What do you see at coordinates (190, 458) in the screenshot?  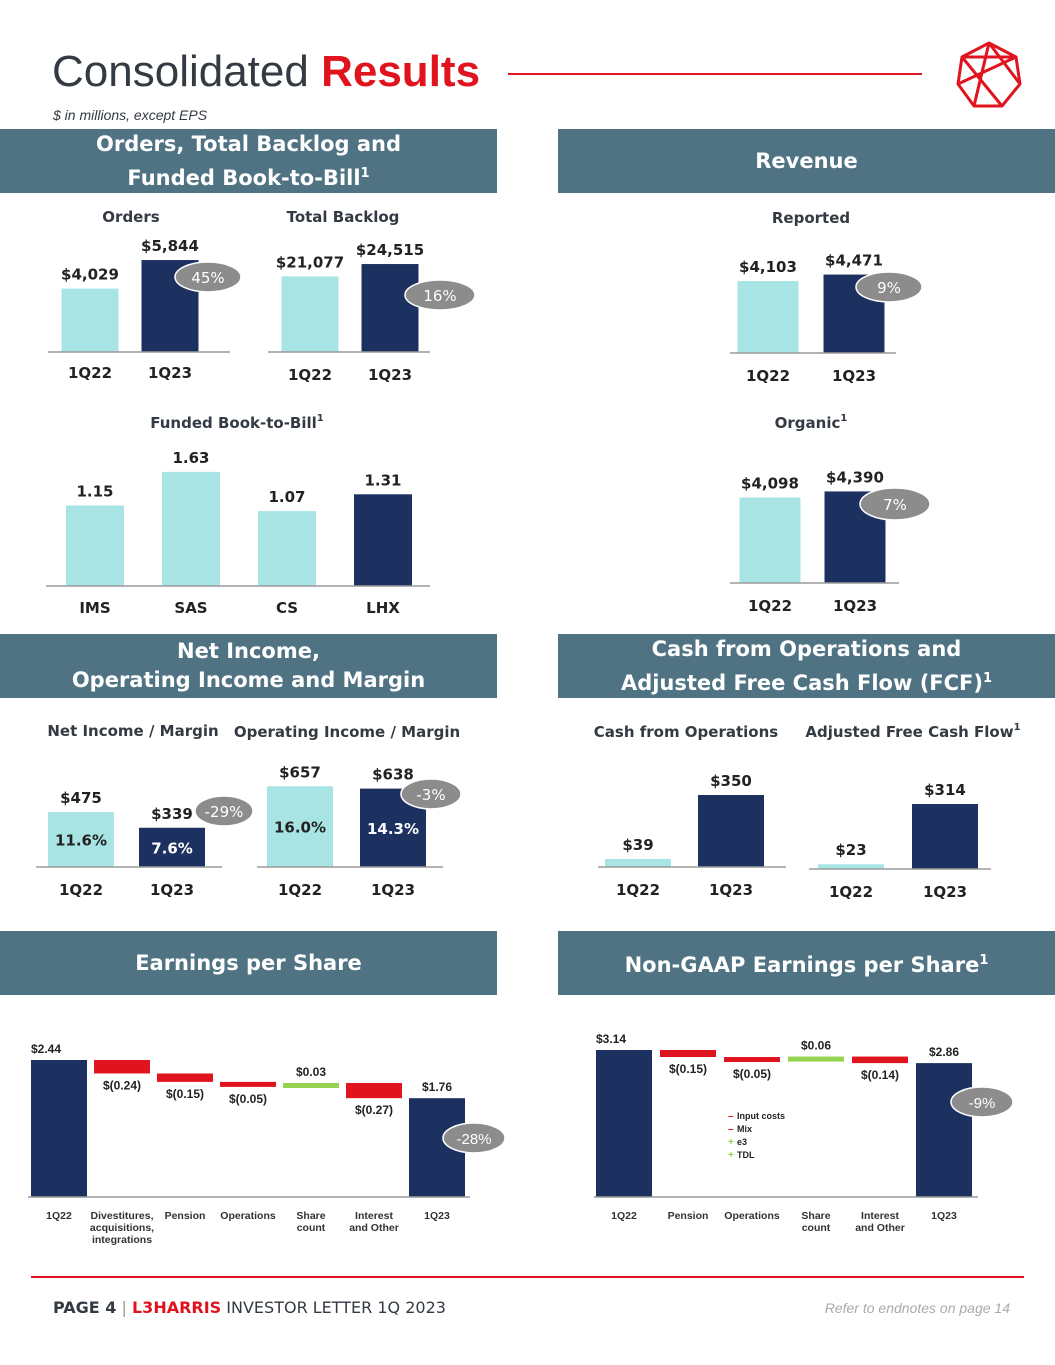 I see `bar-value-label: 1.63` at bounding box center [190, 458].